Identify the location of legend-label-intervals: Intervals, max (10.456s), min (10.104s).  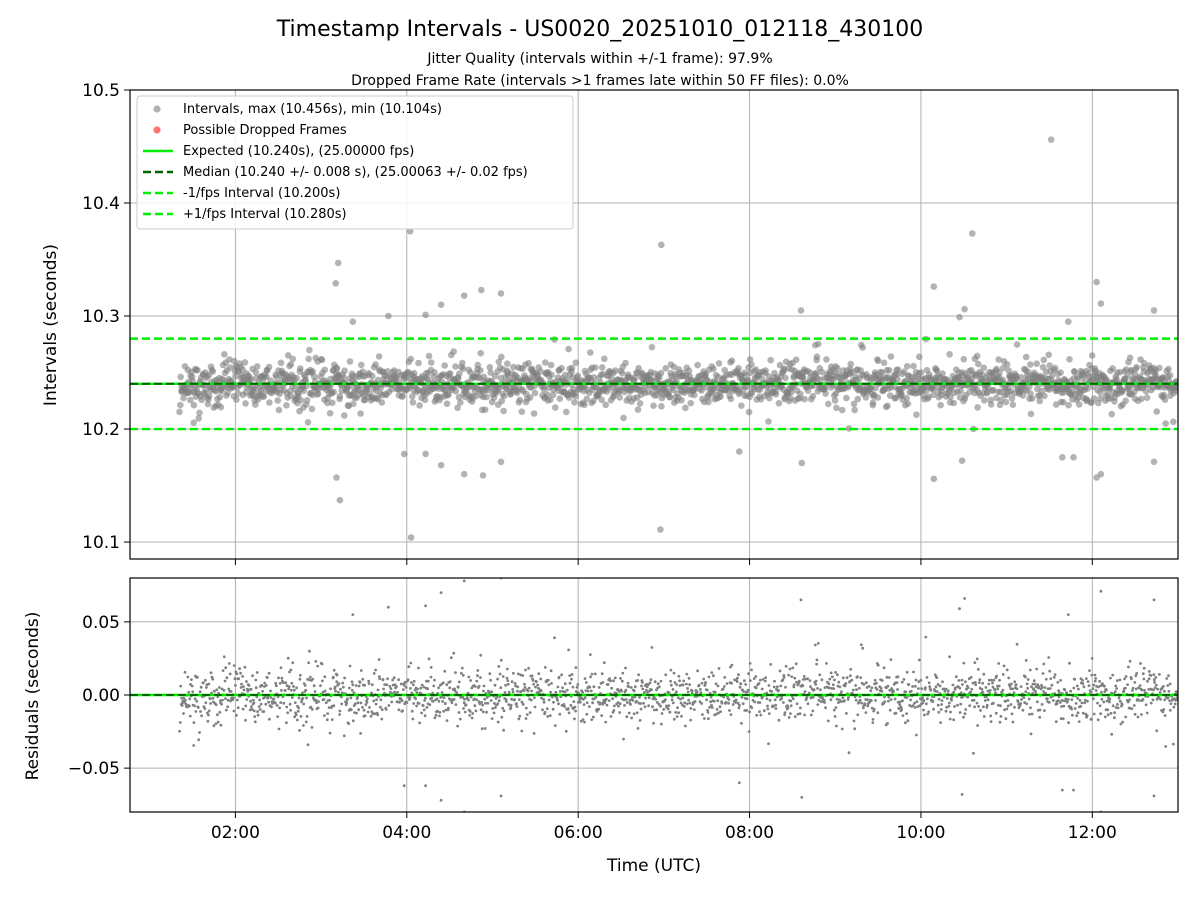
(312, 109).